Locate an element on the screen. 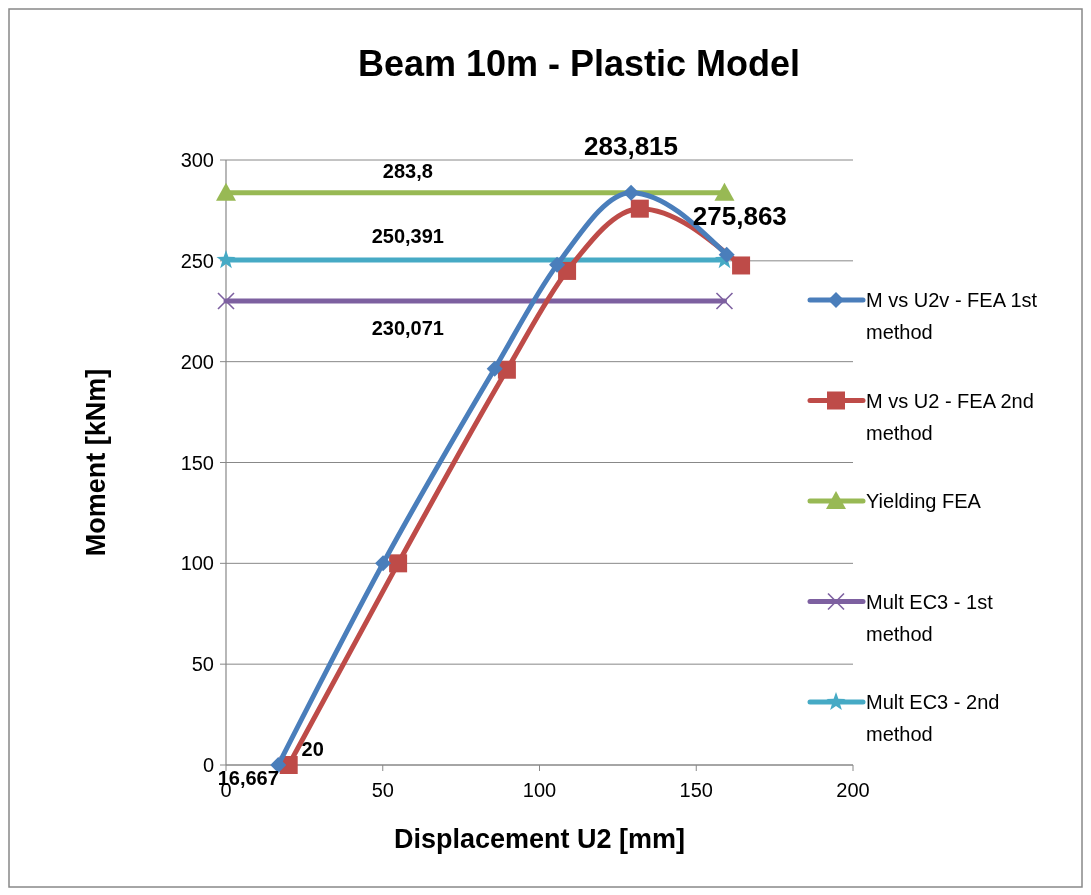 This screenshot has width=1091, height=895. x-tick-label: 50 is located at coordinates (382, 790).